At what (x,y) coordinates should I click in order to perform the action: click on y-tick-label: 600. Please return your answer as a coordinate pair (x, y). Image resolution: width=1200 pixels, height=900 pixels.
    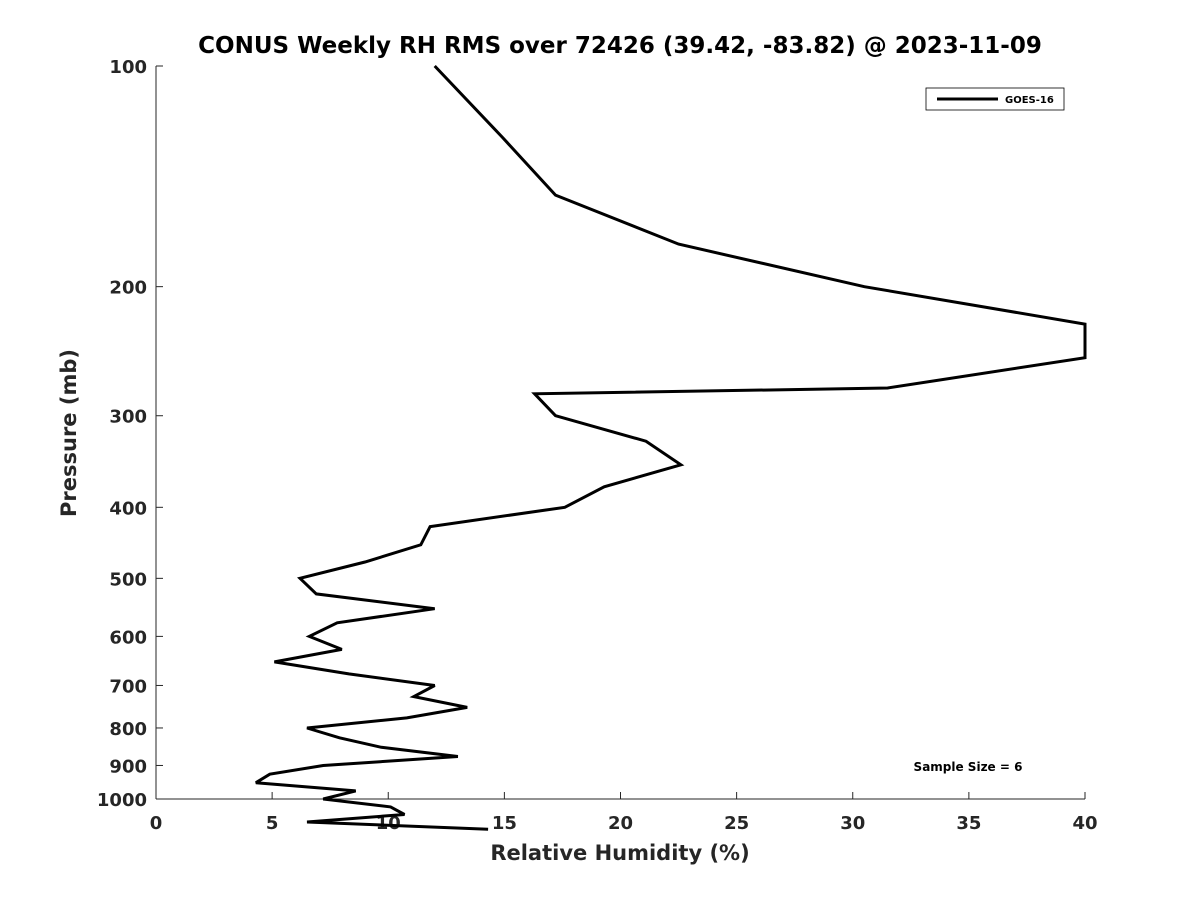
    Looking at the image, I should click on (128, 637).